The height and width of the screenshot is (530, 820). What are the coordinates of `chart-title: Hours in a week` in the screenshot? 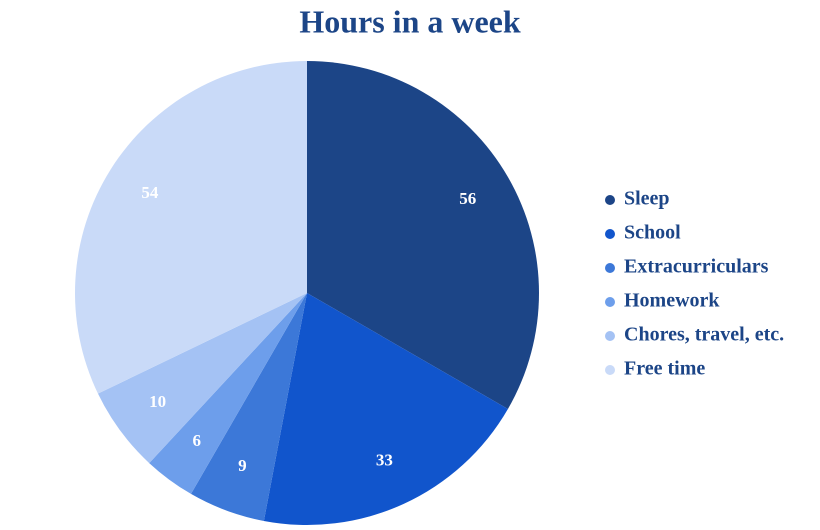 It's located at (410, 21).